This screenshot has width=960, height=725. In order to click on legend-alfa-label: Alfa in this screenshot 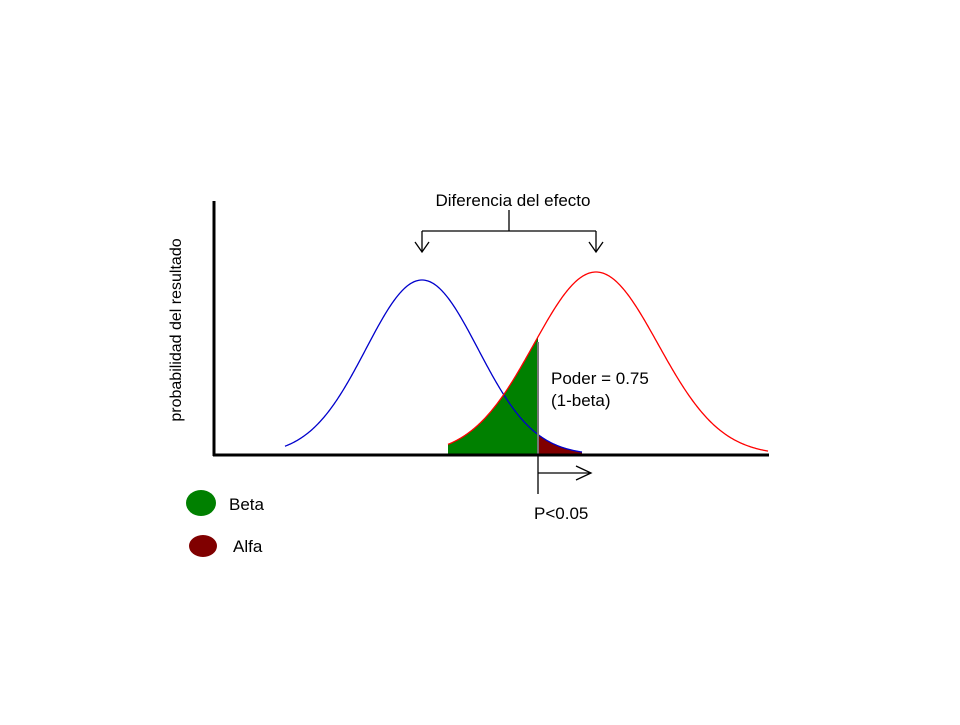, I will do `click(248, 546)`.